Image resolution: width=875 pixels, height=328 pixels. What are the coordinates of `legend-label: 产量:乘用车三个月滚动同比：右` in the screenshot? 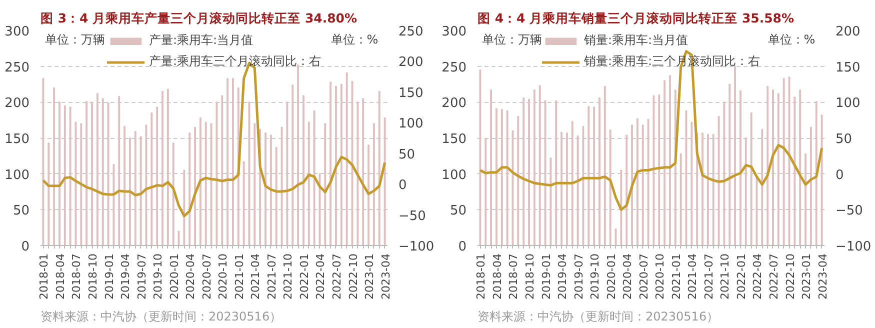 It's located at (235, 61).